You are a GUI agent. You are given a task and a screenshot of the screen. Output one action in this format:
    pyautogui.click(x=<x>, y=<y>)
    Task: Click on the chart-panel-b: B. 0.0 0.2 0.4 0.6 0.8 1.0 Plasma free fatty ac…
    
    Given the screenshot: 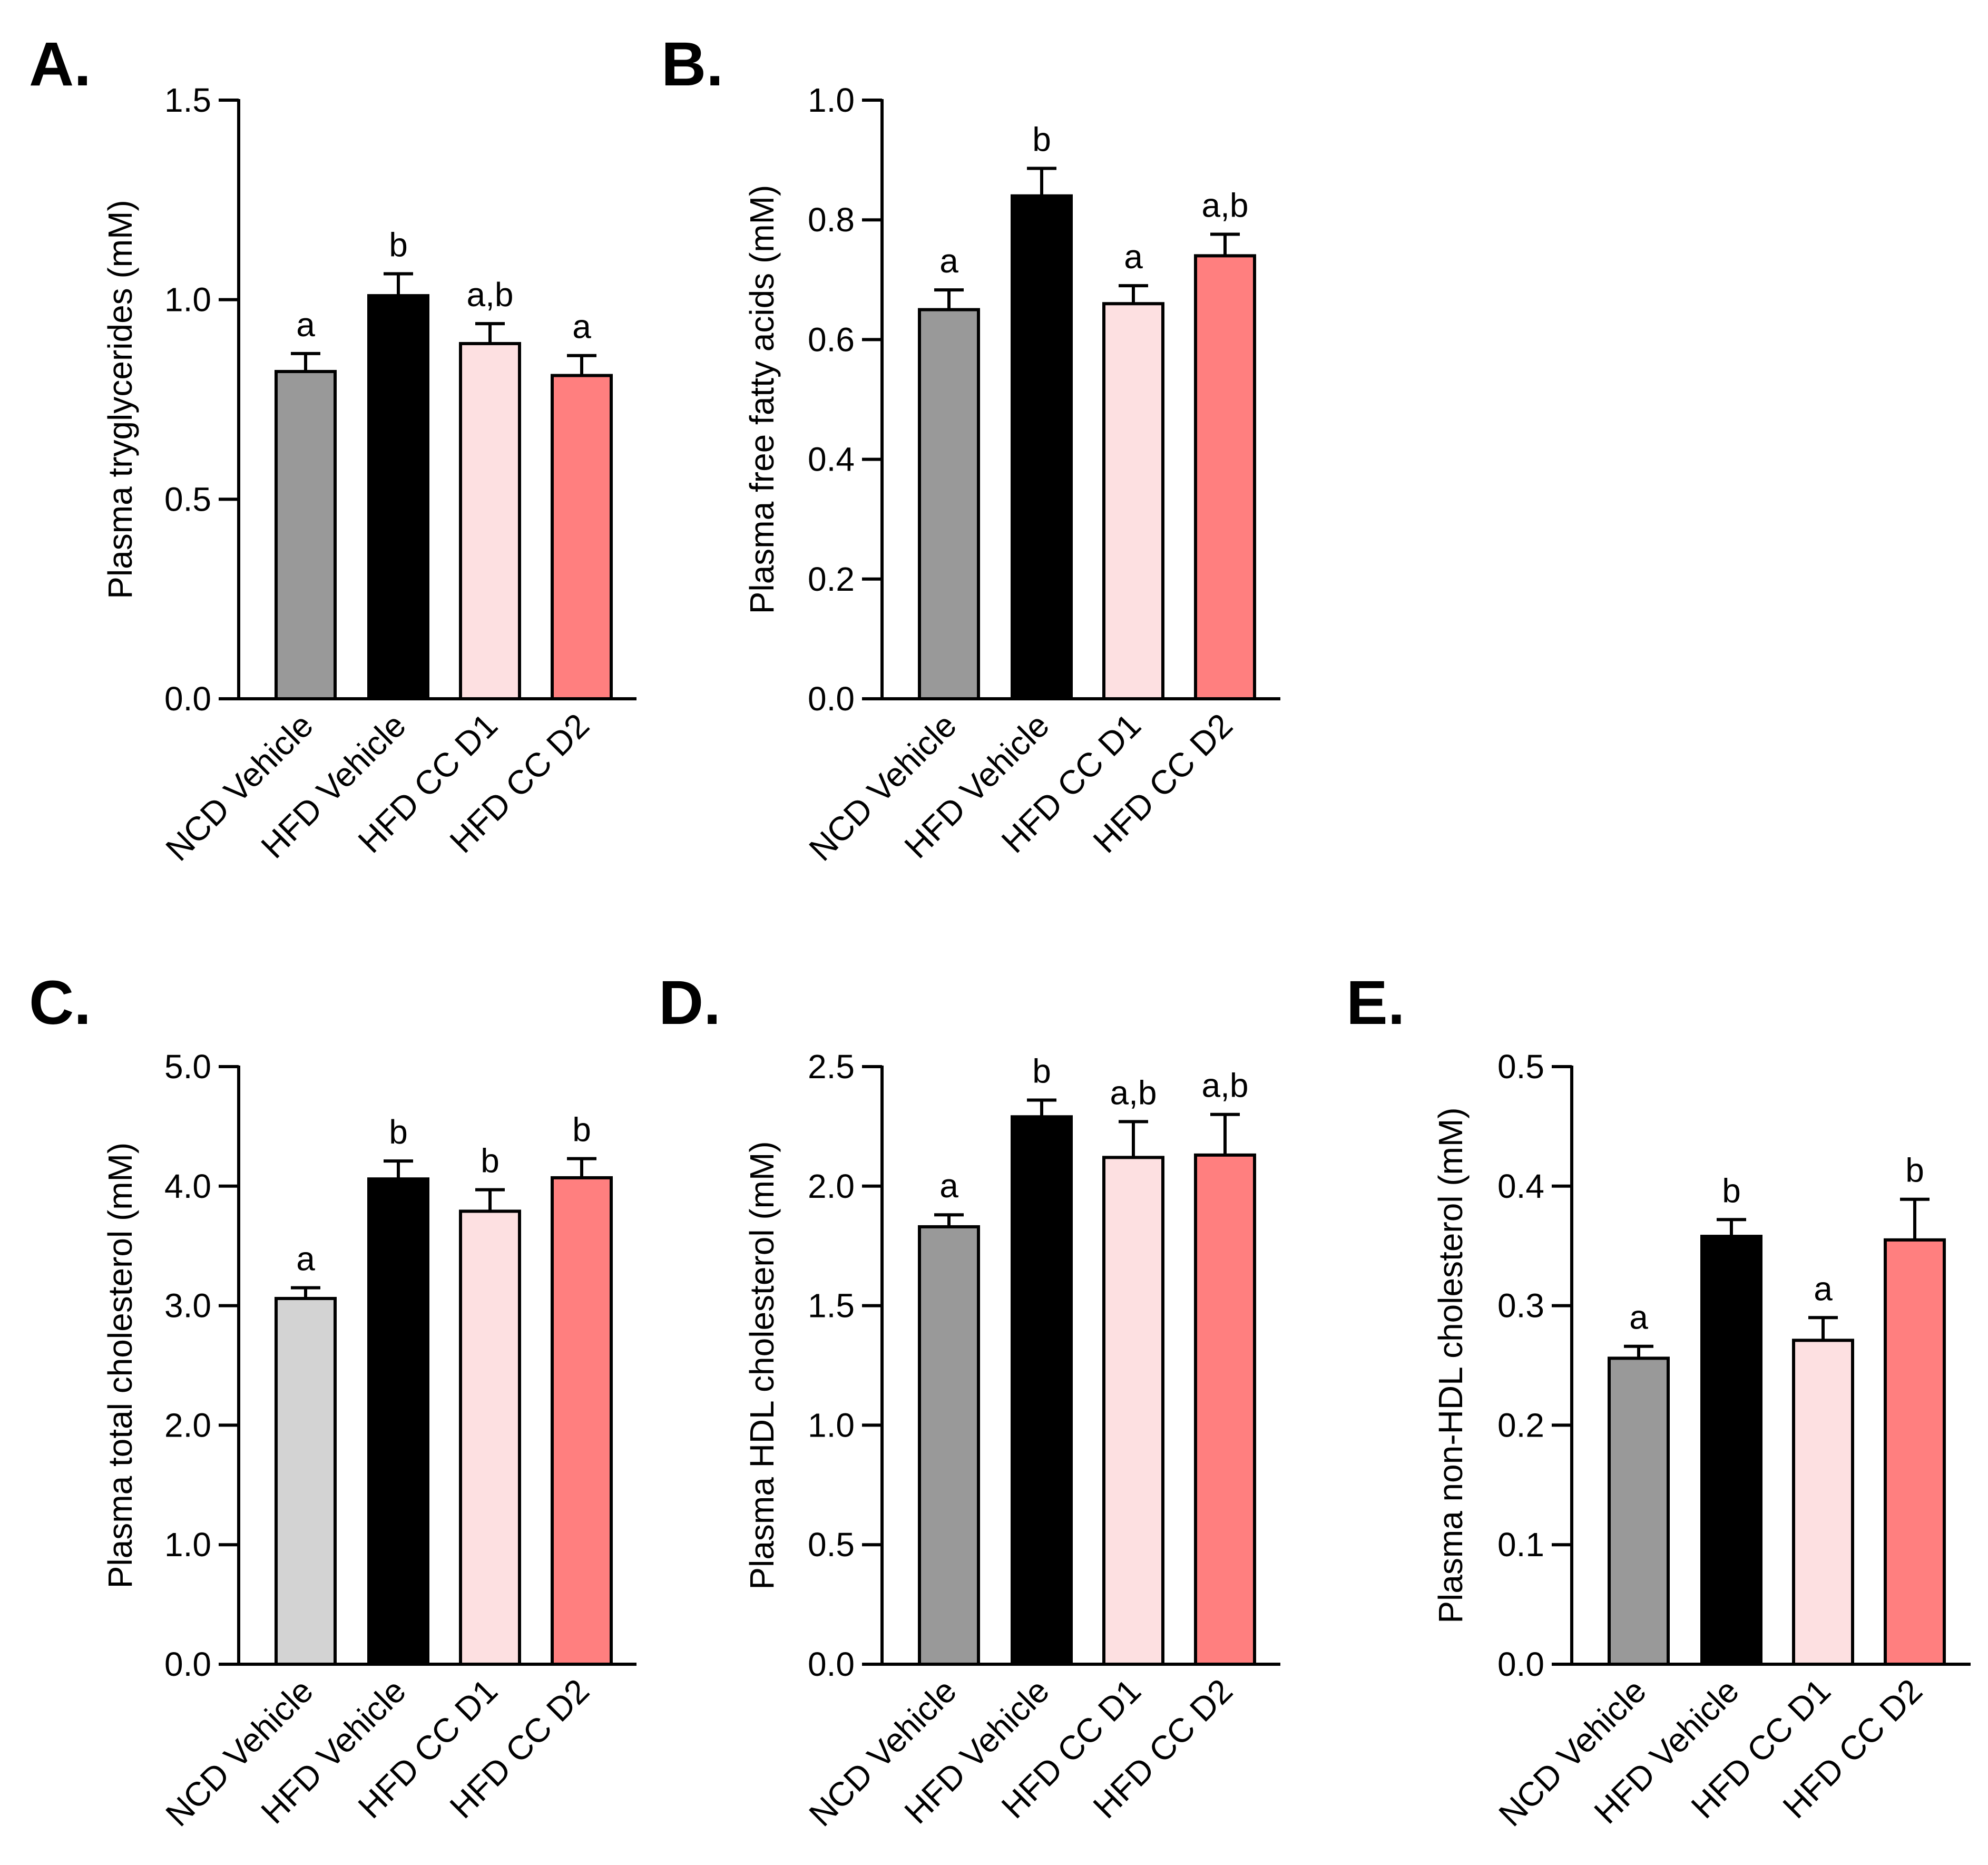 What is the action you would take?
    pyautogui.click(x=970, y=449)
    